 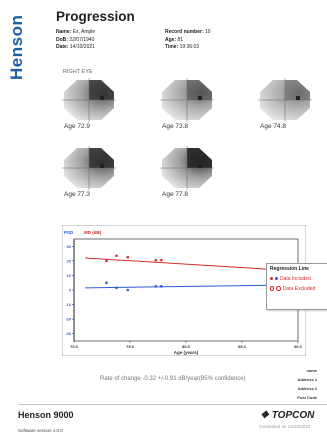 I want to click on eye-label: RIGHT EYE, so click(x=78, y=72).